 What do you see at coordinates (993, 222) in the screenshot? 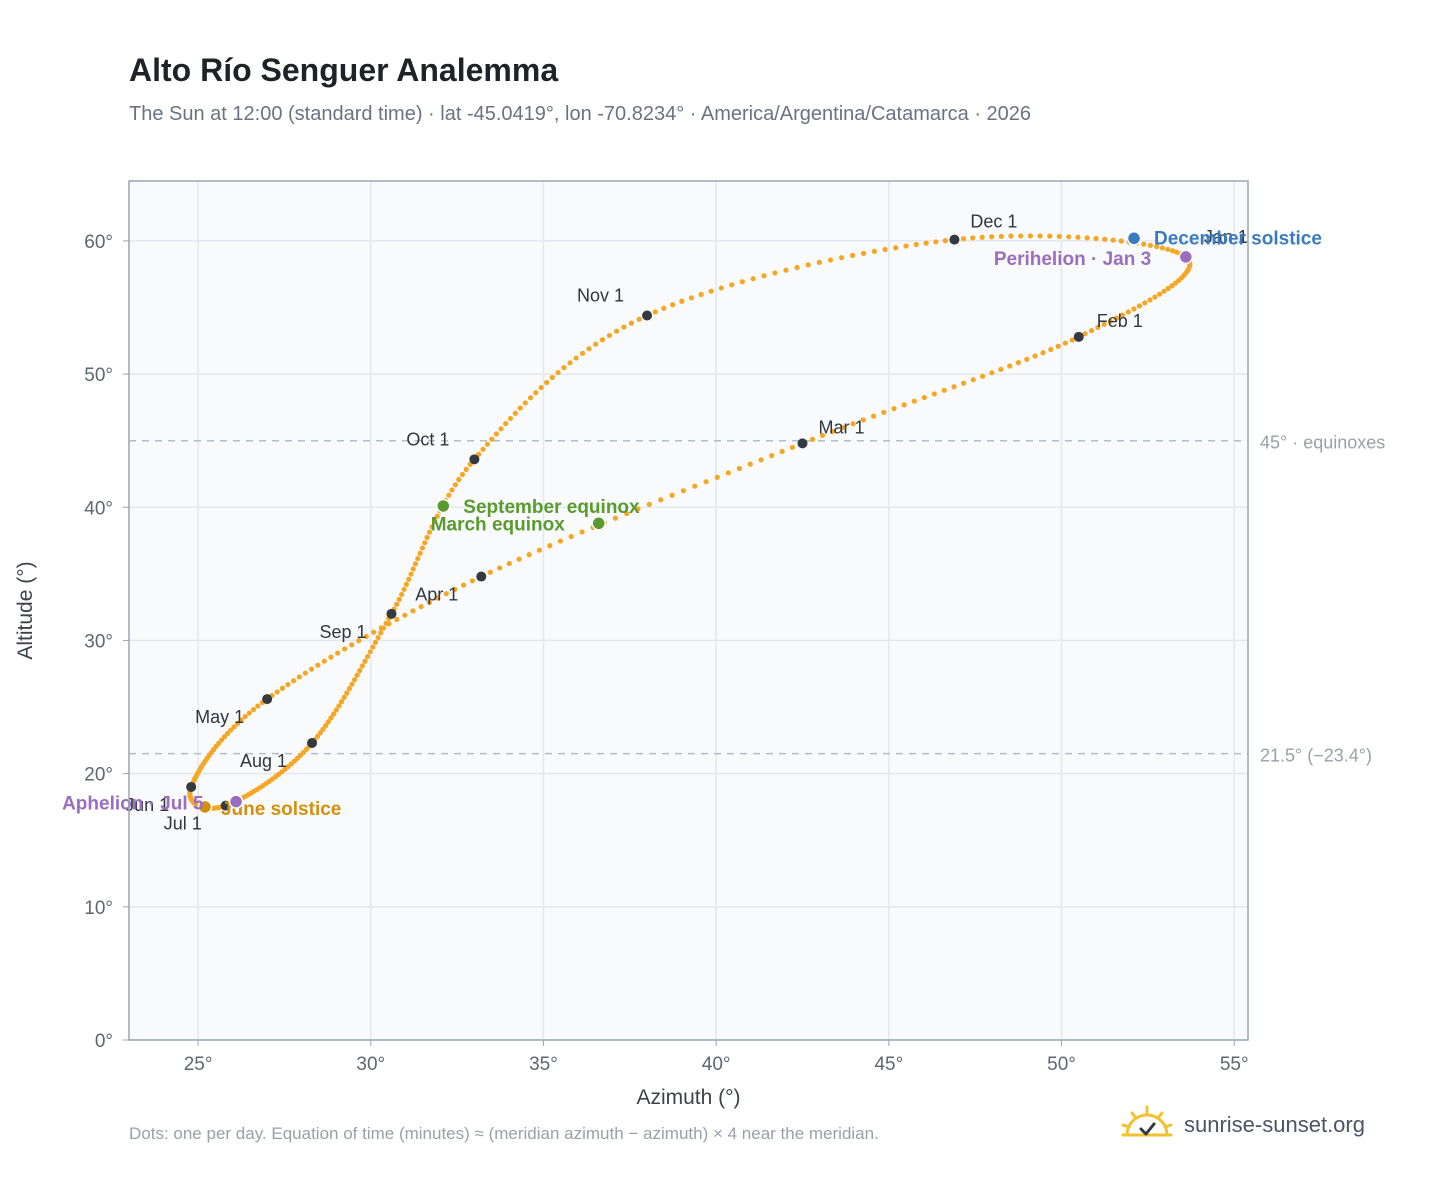
I see `month-label: Dec 1` at bounding box center [993, 222].